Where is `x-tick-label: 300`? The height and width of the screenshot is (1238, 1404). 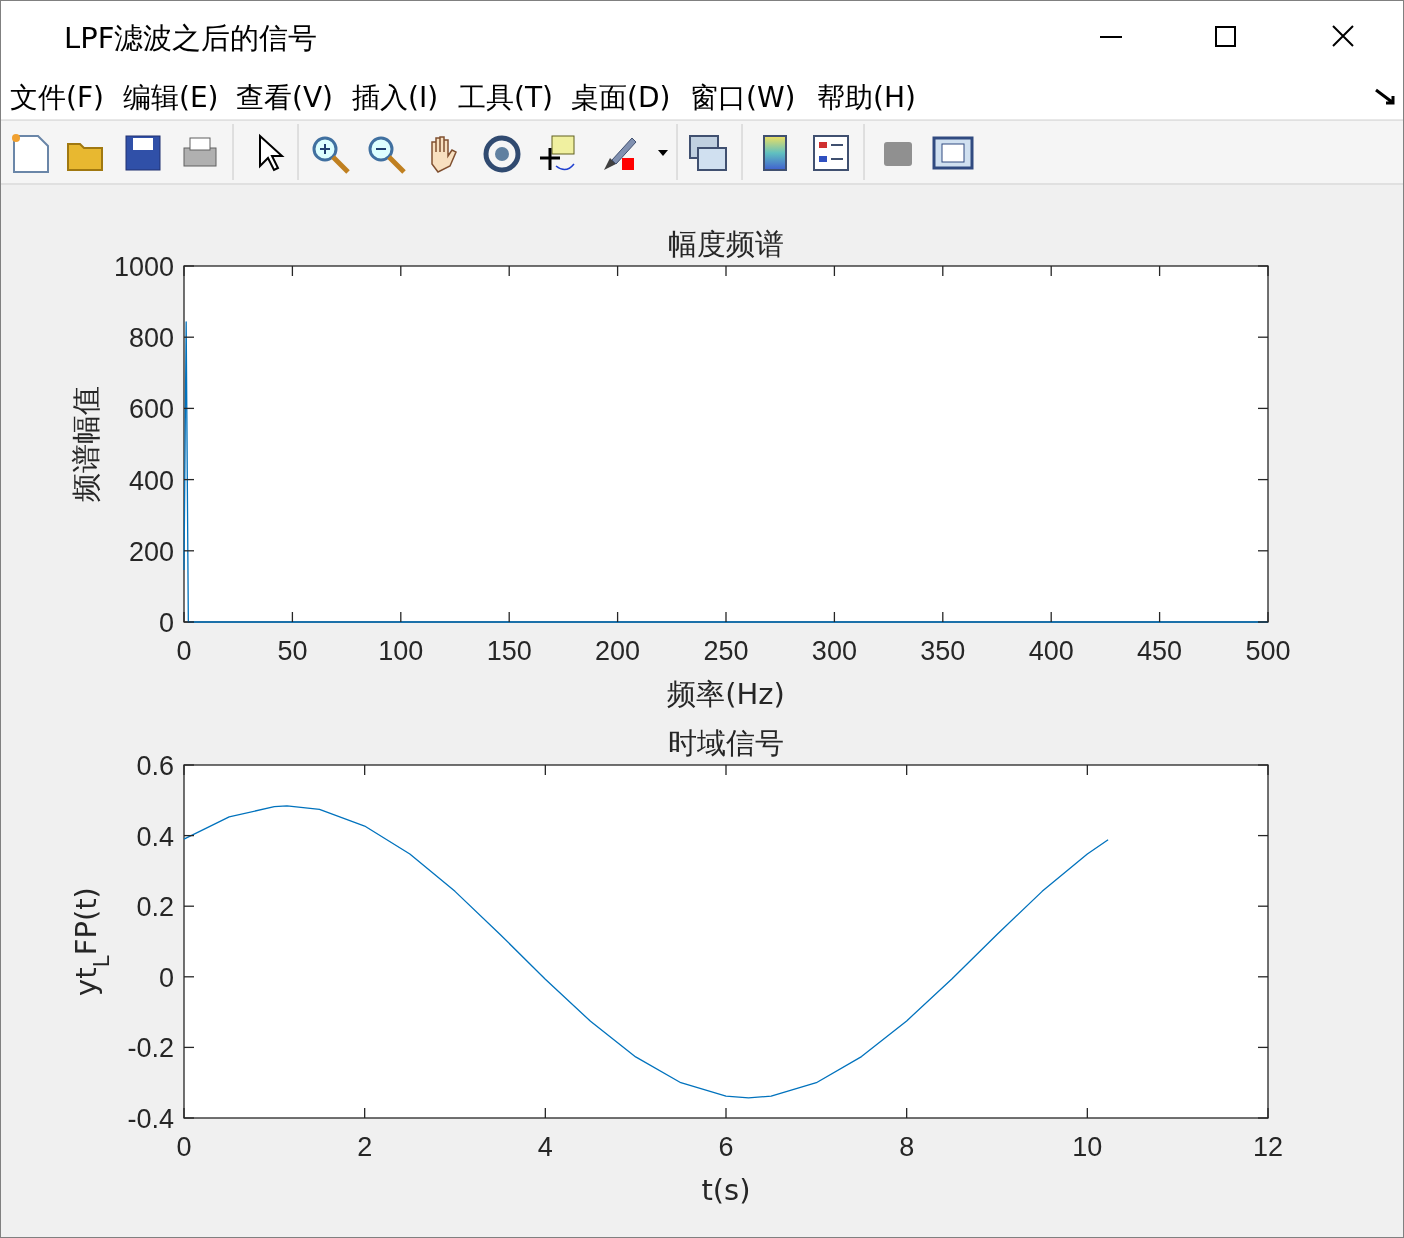 x-tick-label: 300 is located at coordinates (834, 651).